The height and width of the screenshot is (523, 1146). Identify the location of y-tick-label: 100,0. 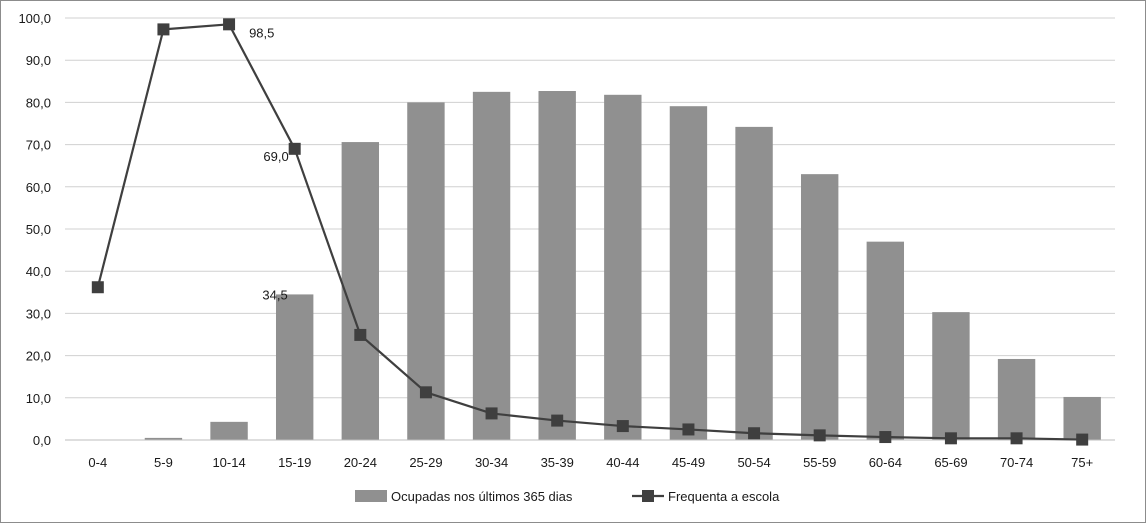
(34, 18).